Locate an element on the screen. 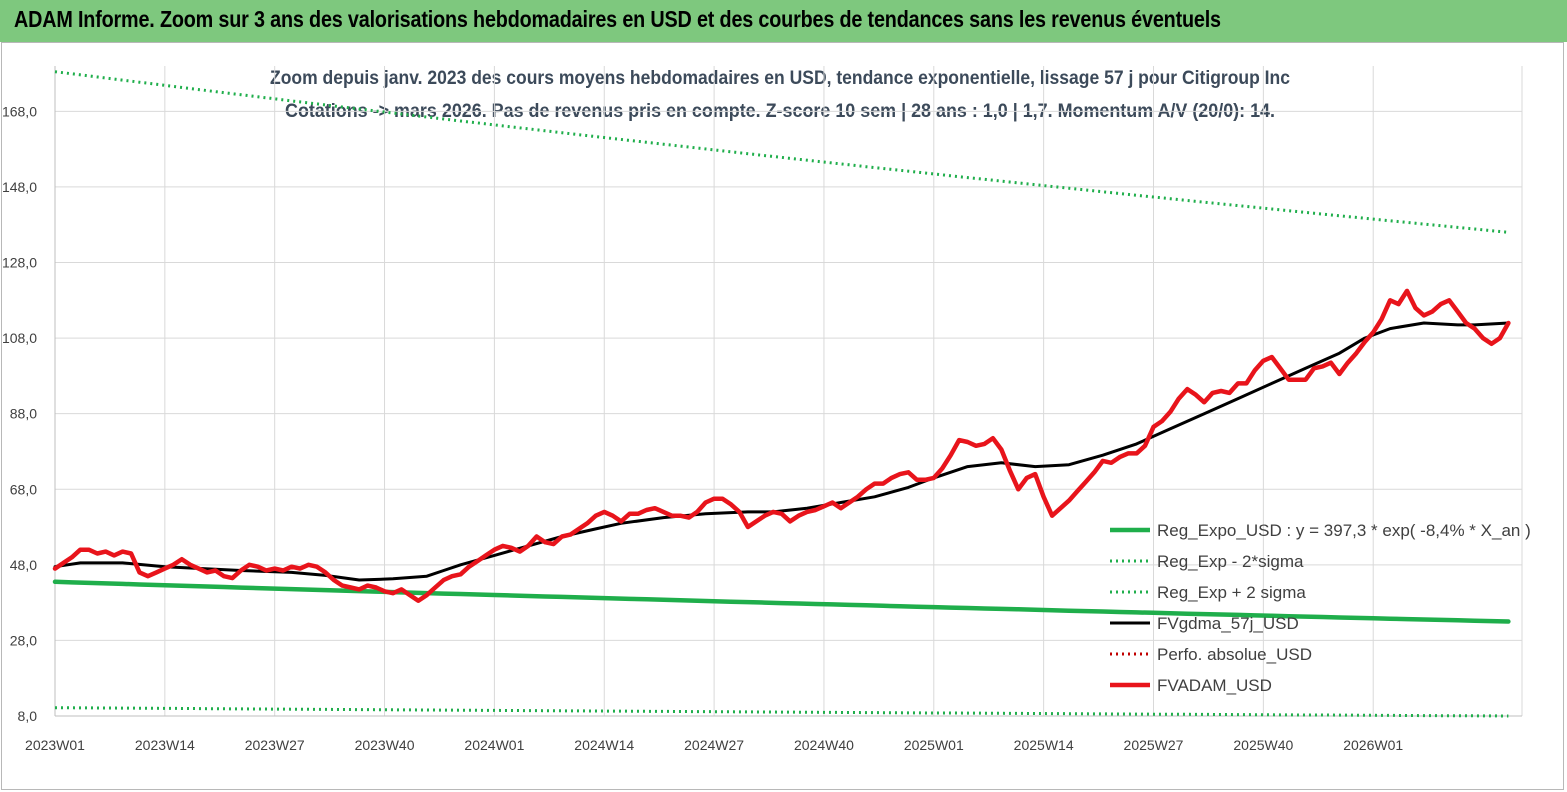  legend-label: Reg_Exp - 2*sigma is located at coordinates (1230, 561).